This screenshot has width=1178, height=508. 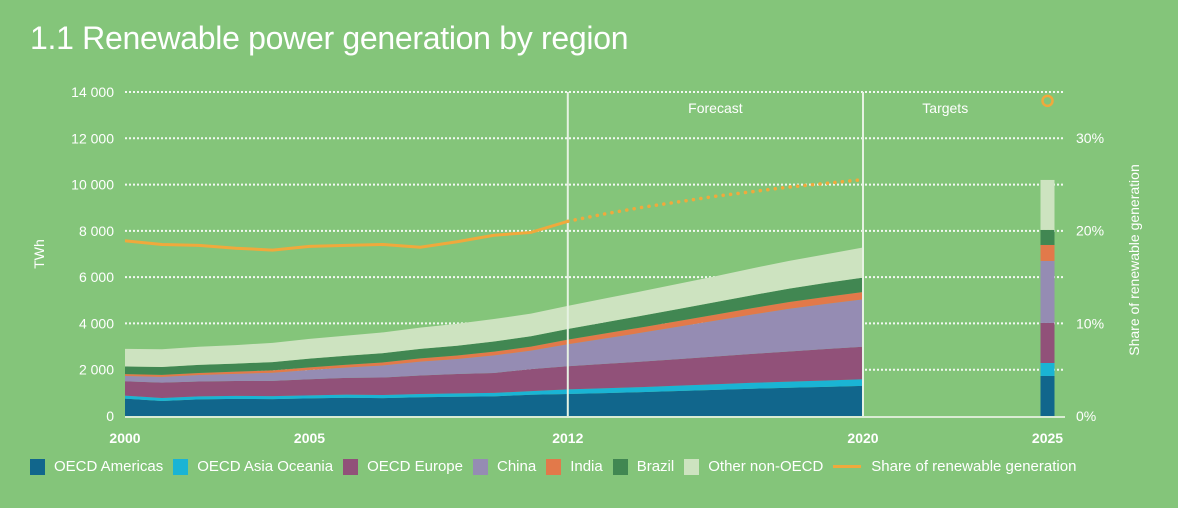 What do you see at coordinates (494, 372) in the screenshot?
I see `area-oecd-europe` at bounding box center [494, 372].